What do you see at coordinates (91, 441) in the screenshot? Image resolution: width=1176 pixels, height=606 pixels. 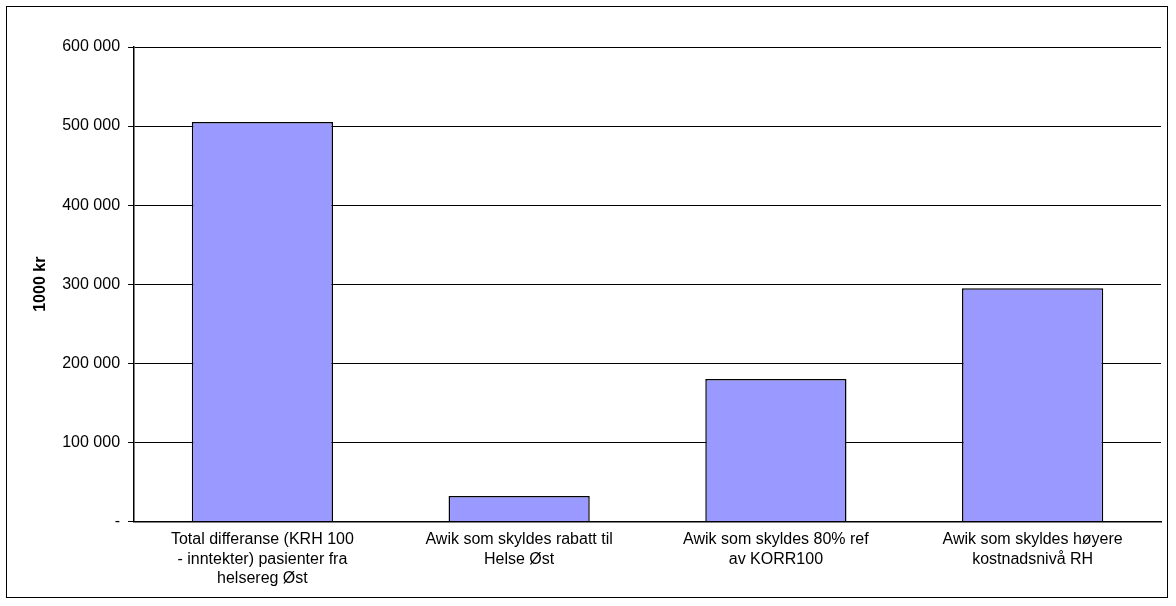 I see `y-tick-label: 100 000` at bounding box center [91, 441].